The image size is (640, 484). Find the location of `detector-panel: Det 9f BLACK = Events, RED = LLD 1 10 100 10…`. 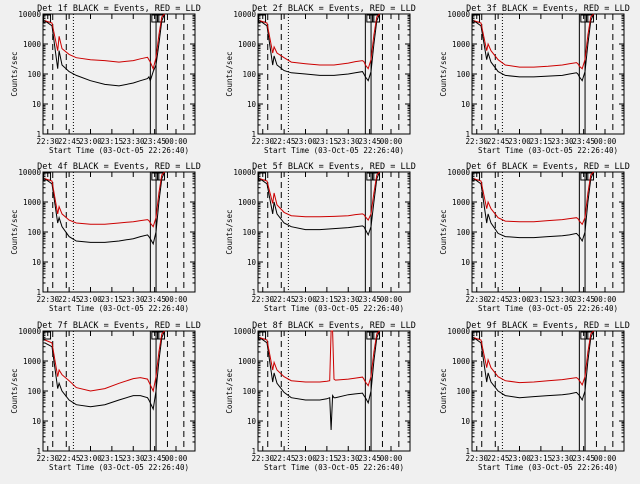

detector-panel: Det 9f BLACK = Events, RED = LLD 1 10 100 10… is located at coordinates (534, 396).